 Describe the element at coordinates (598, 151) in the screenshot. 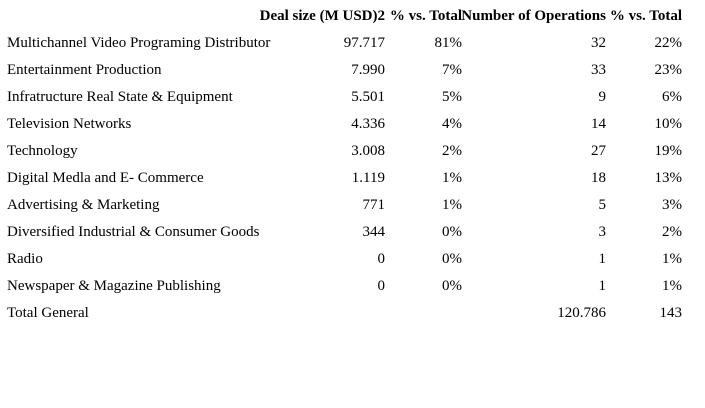

I see `operations-cell: 27` at that location.